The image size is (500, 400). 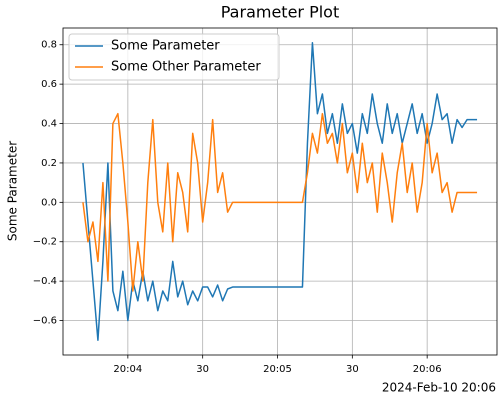 What do you see at coordinates (427, 369) in the screenshot?
I see `x-tick-label: 20:06` at bounding box center [427, 369].